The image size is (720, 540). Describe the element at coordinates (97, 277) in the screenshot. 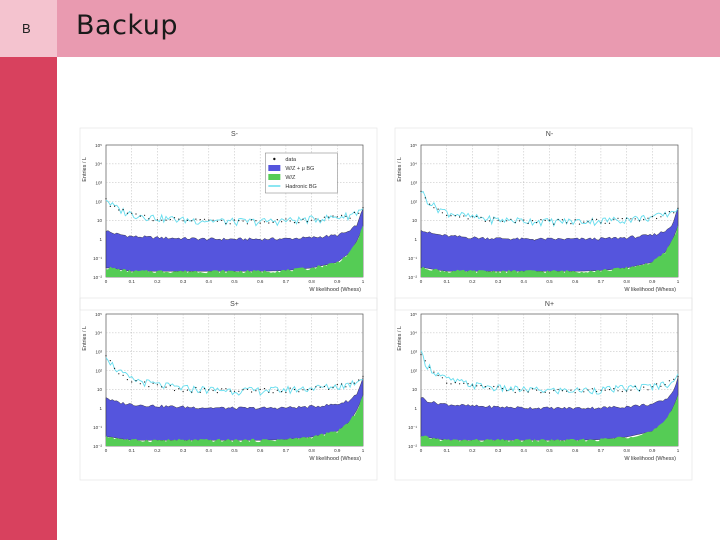

I see `y-tick-label: 10⁻²` at that location.